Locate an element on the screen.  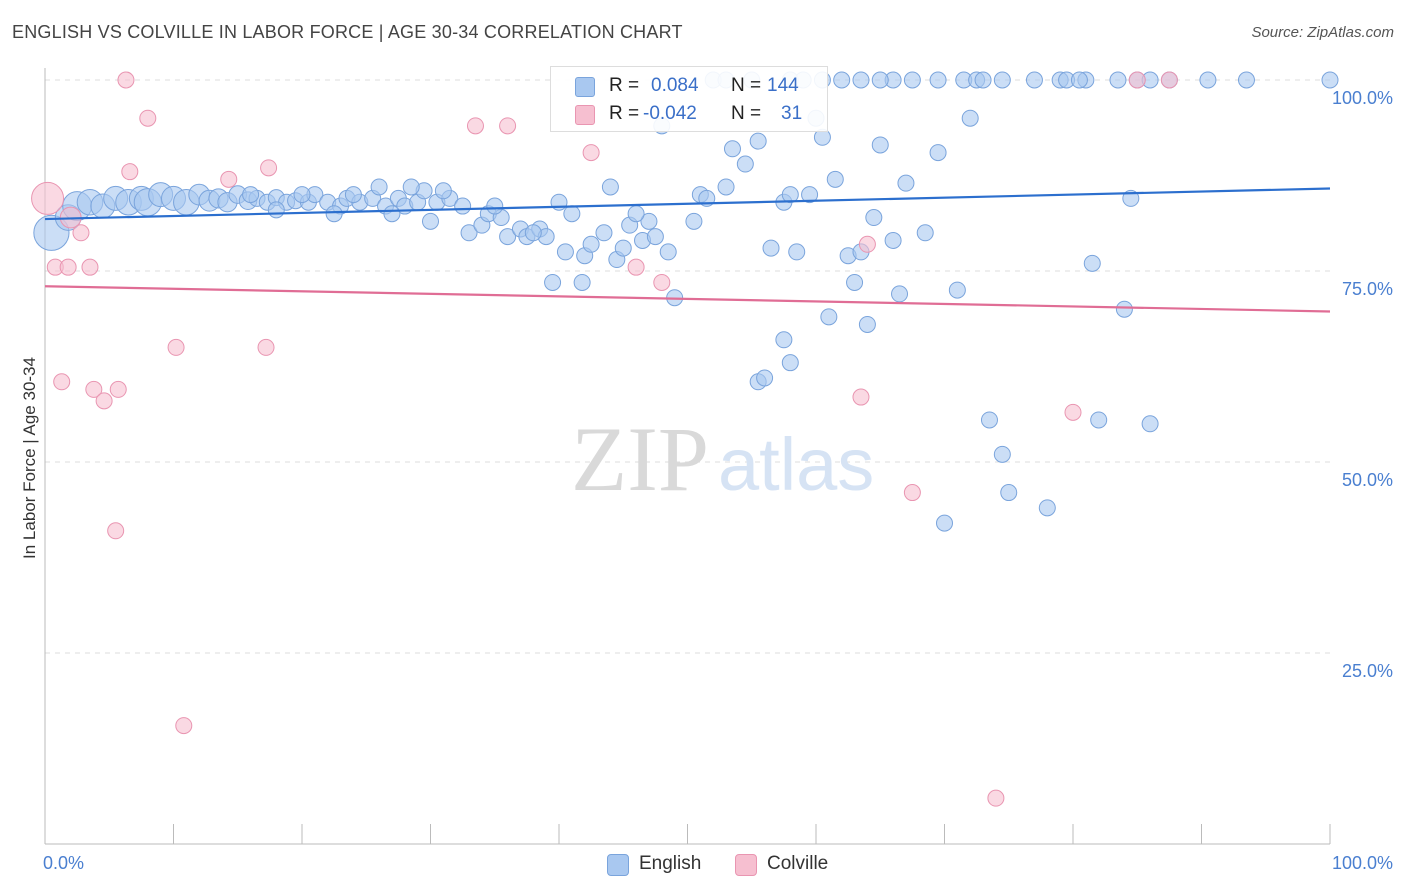
colville-n-value: 31 is located at coordinates (792, 113).